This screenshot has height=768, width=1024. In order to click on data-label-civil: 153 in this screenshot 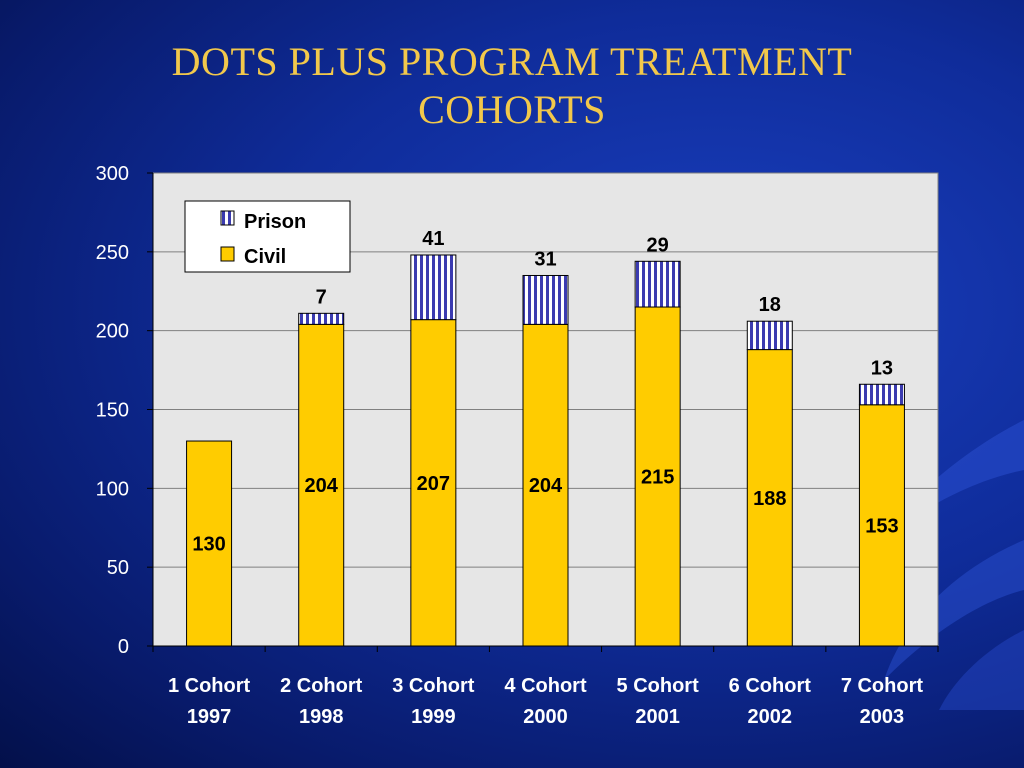, I will do `click(881, 526)`.